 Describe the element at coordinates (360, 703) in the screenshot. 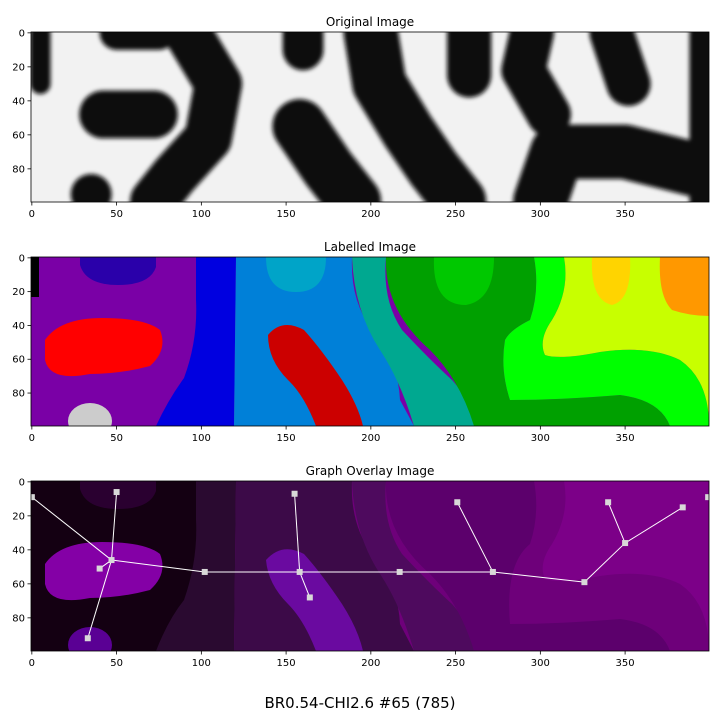

I see `figure-suptitle: BR0.54-CHI2.6 #65 (785)` at that location.